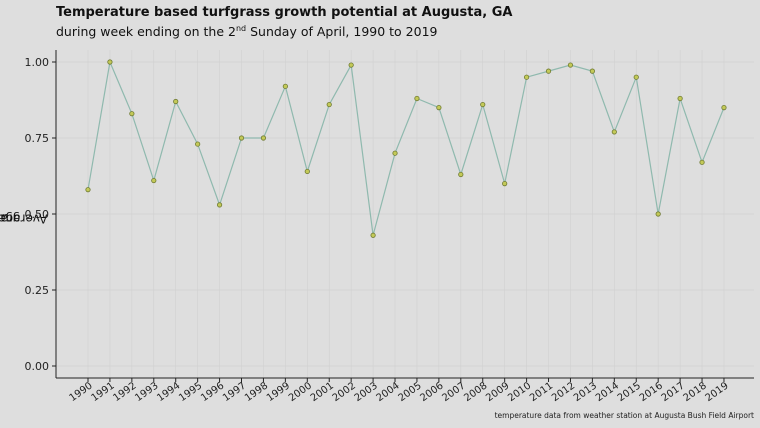  I want to click on x-tick-label: 2015, so click(629, 392).